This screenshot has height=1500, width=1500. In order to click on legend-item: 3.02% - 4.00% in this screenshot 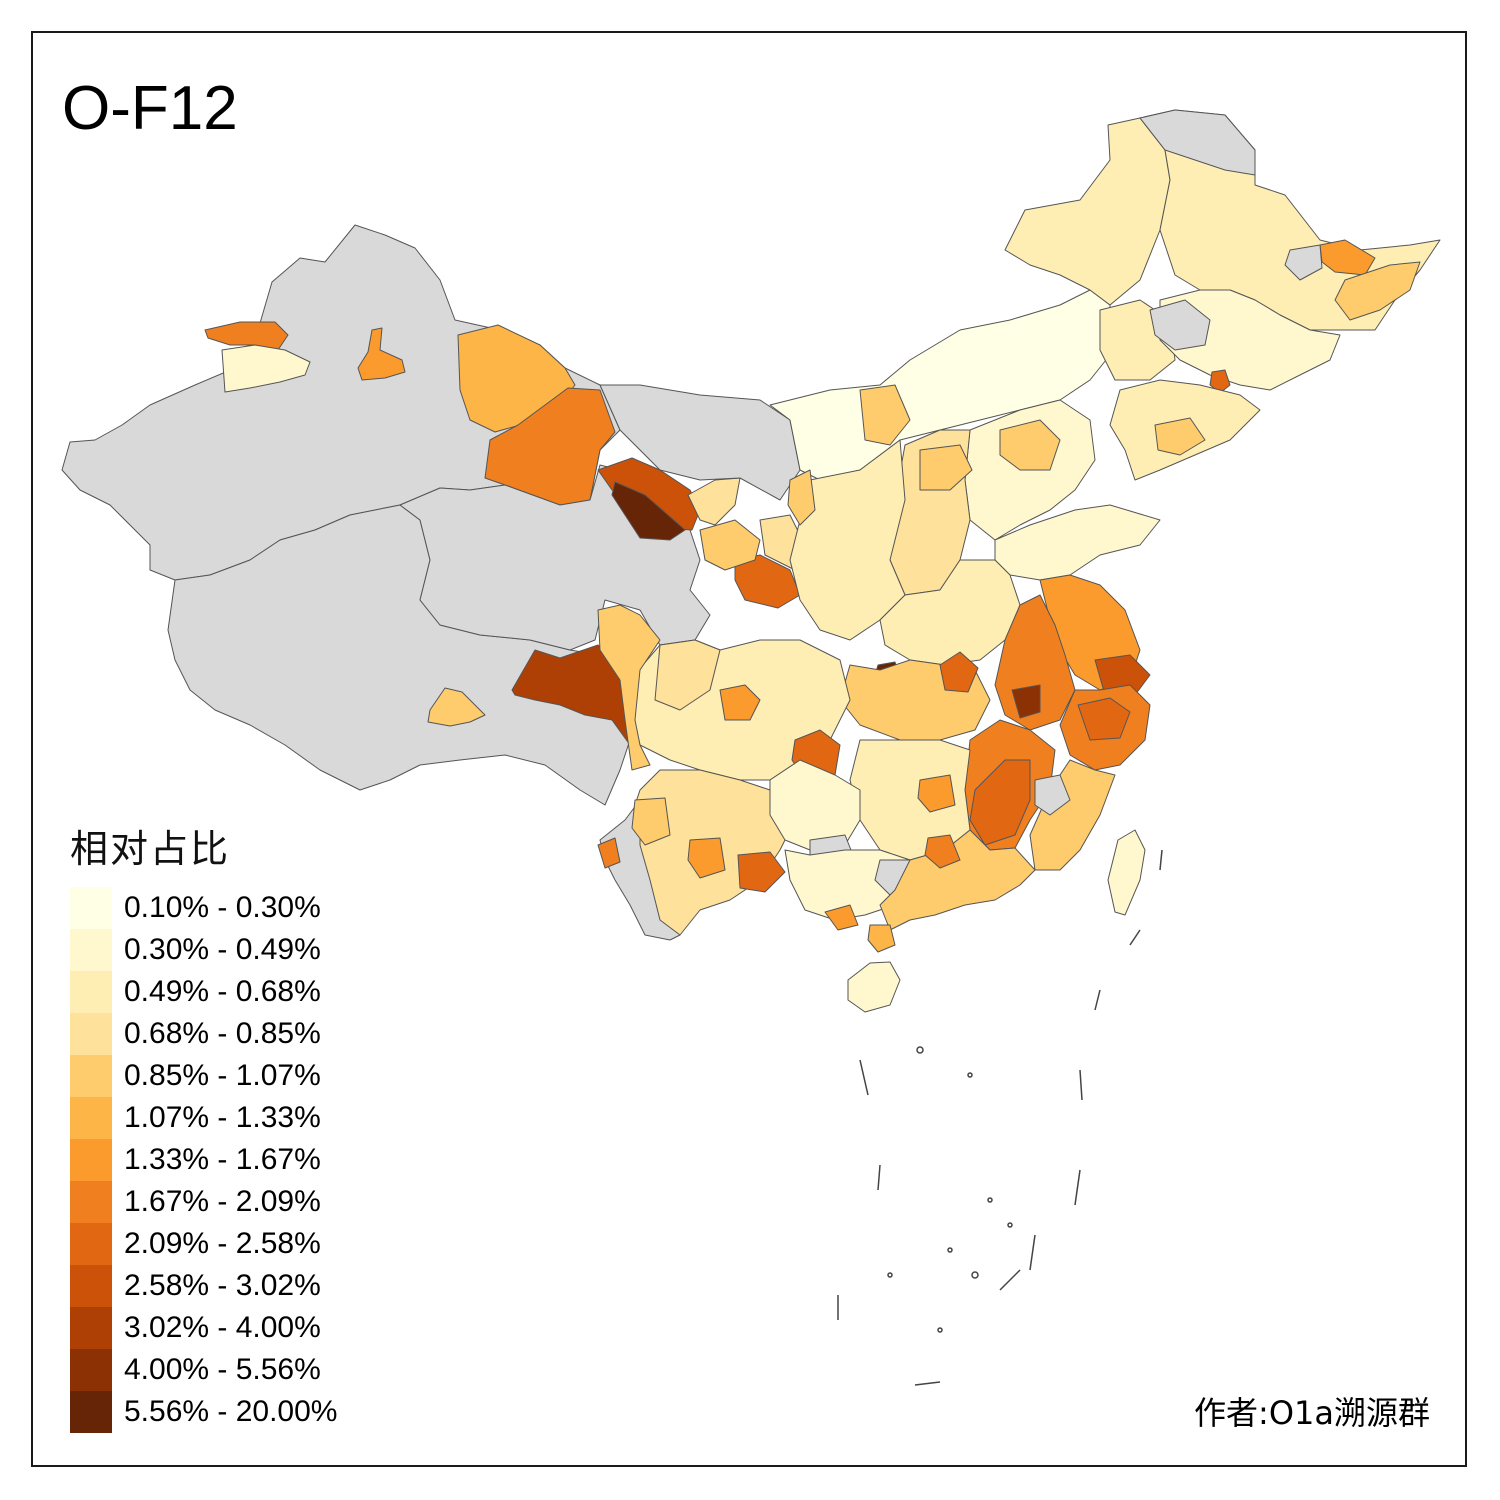, I will do `click(203, 1328)`.